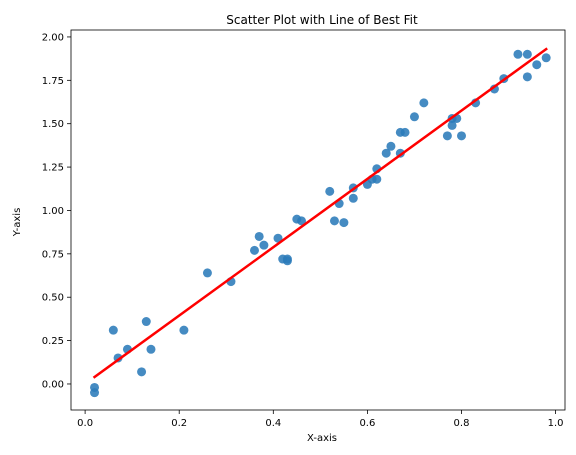  What do you see at coordinates (367, 423) in the screenshot?
I see `x-tick-label: 0.6` at bounding box center [367, 423].